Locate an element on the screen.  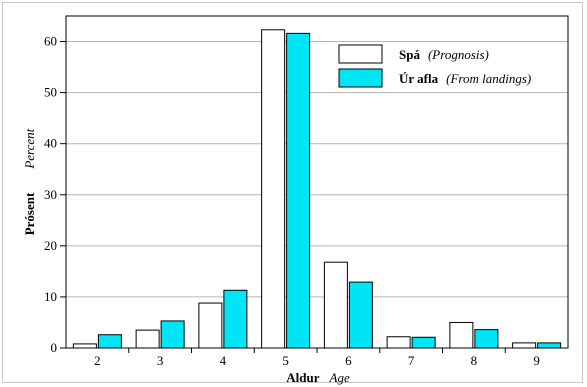
x-tick-label: 2 is located at coordinates (97, 360).